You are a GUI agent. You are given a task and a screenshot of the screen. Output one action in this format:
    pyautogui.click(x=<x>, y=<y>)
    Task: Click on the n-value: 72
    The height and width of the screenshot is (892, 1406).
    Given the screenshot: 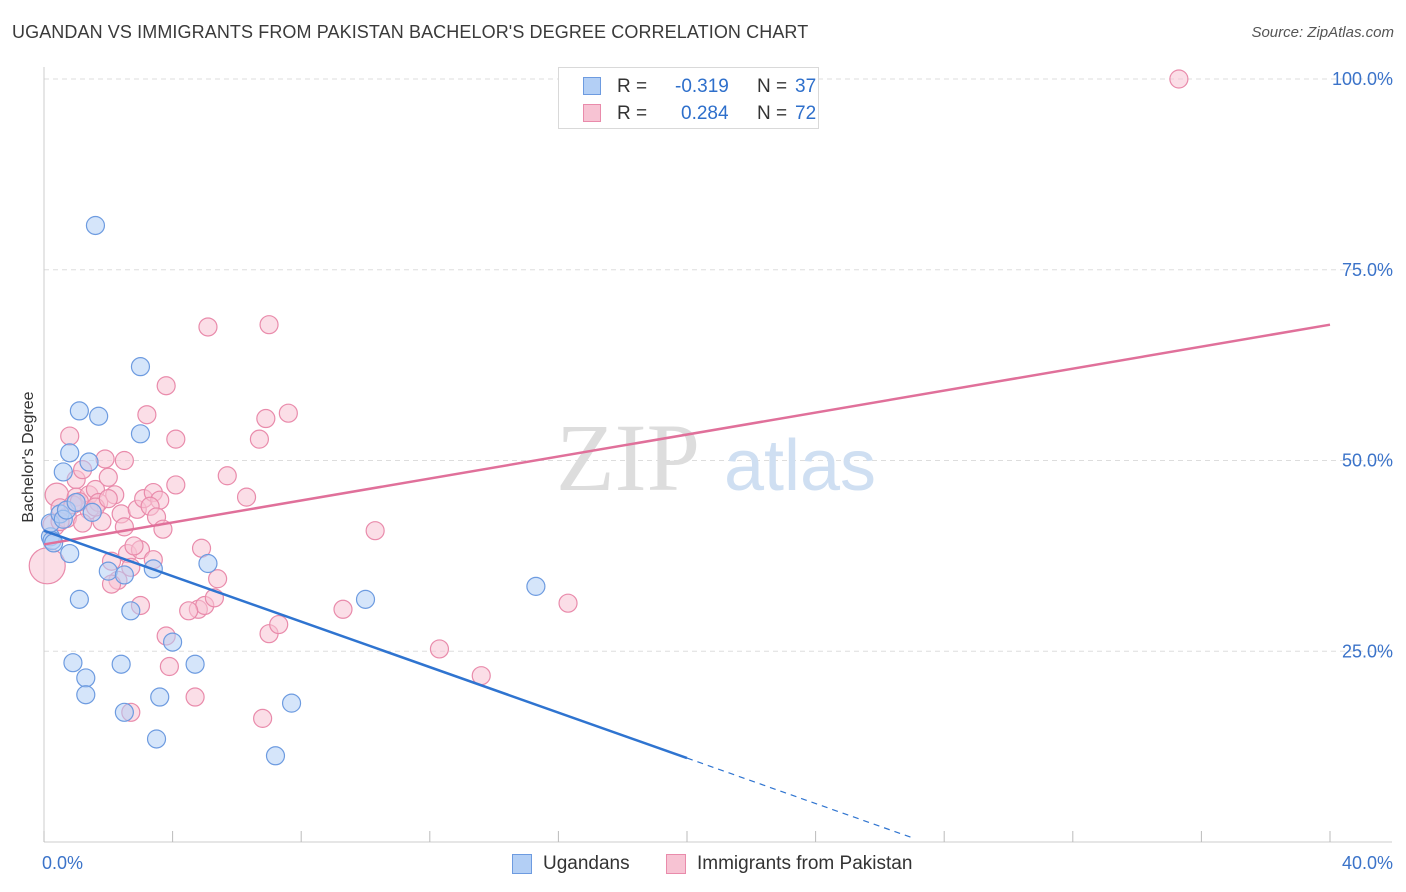 What is the action you would take?
    pyautogui.click(x=806, y=113)
    